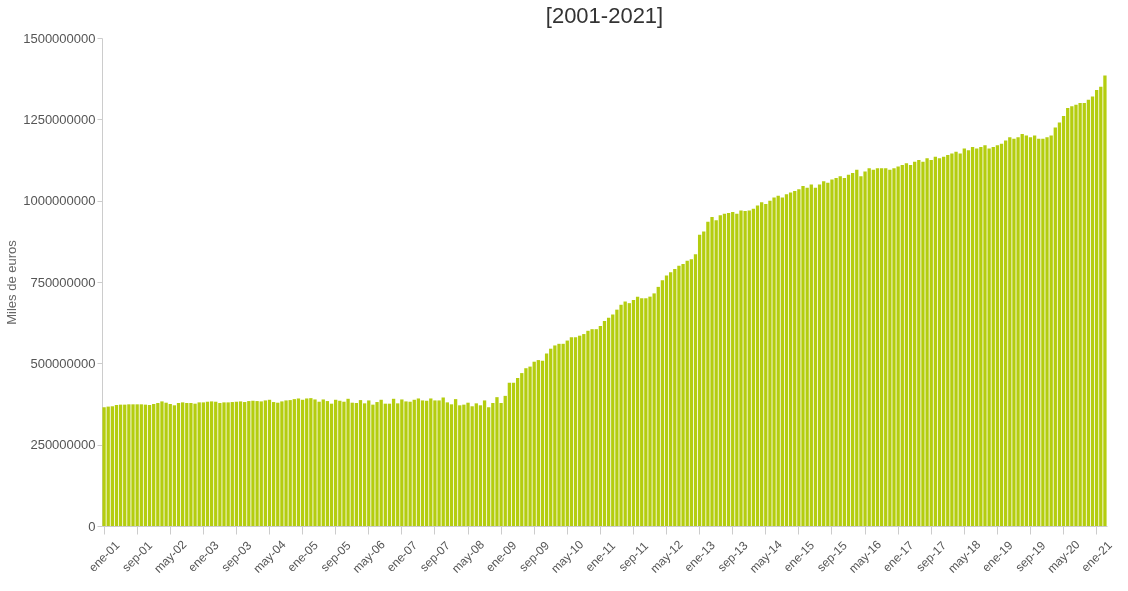  Describe the element at coordinates (92, 526) in the screenshot. I see `y-tick-label: 0` at that location.